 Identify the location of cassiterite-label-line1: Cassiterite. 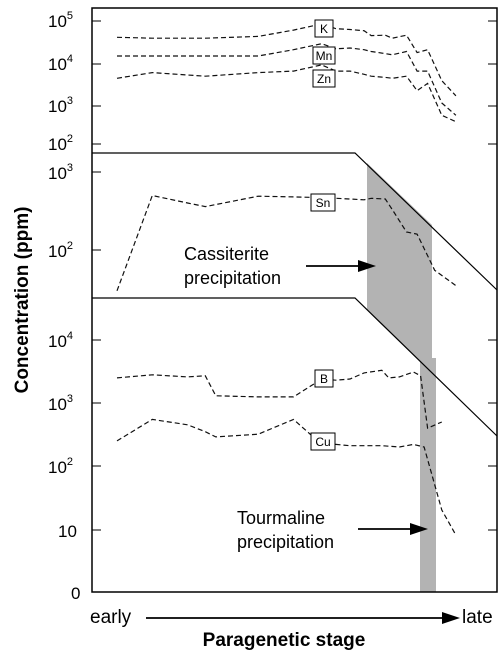
(226, 254).